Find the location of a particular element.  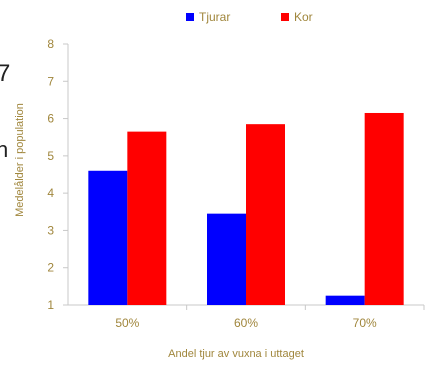

y-tick-label: 6 is located at coordinates (50, 119).